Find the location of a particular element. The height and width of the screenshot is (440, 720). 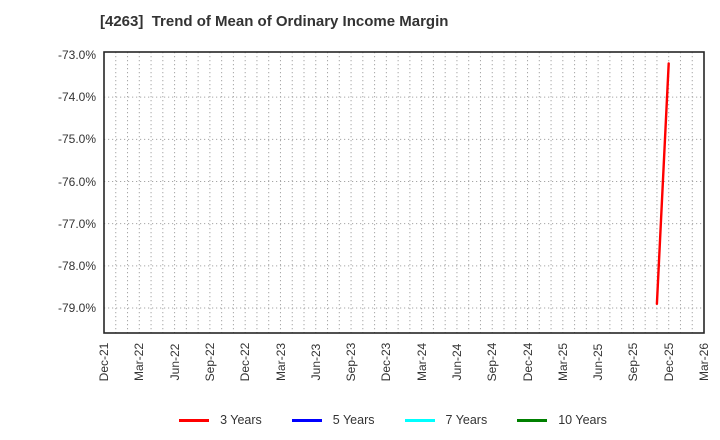

legend-label: 7 Years is located at coordinates (466, 420).